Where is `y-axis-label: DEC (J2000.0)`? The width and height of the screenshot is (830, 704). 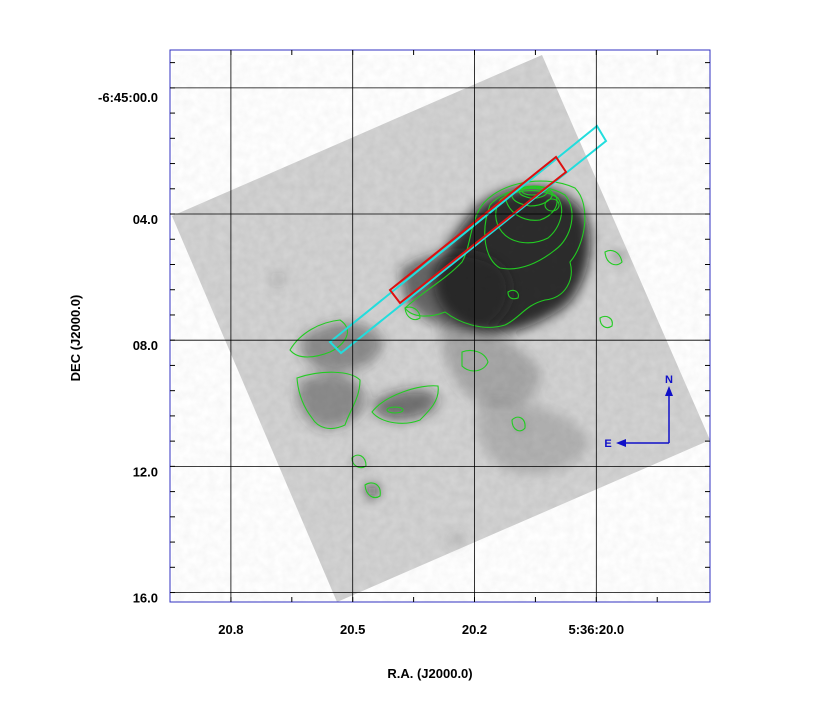 y-axis-label: DEC (J2000.0) is located at coordinates (75, 338).